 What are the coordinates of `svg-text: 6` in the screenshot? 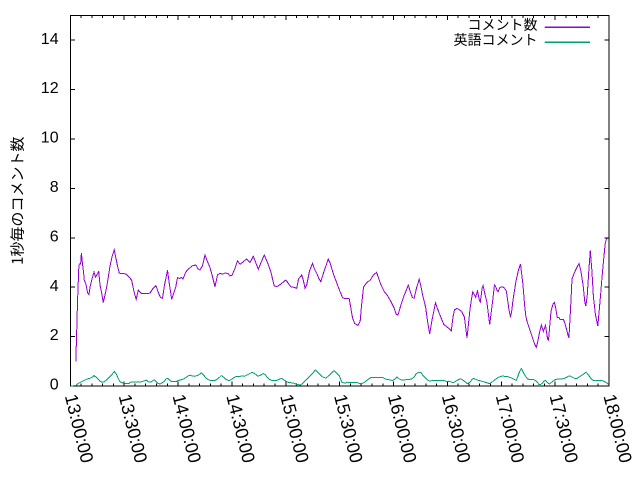 It's located at (54, 236).